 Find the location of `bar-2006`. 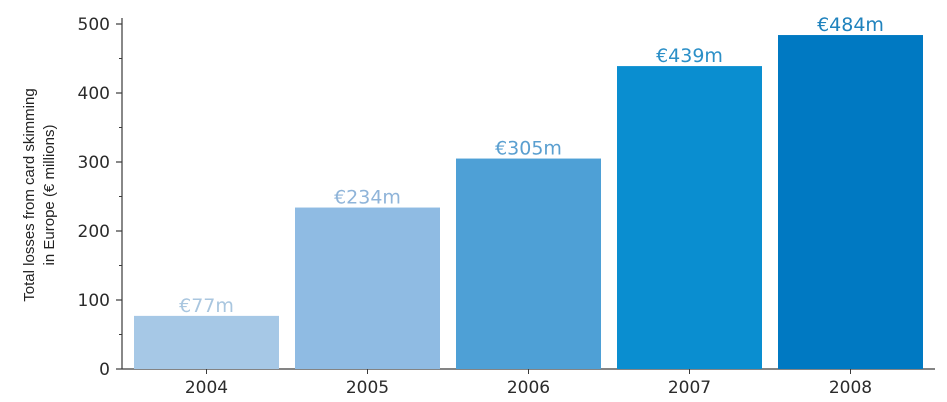

bar-2006 is located at coordinates (528, 263).